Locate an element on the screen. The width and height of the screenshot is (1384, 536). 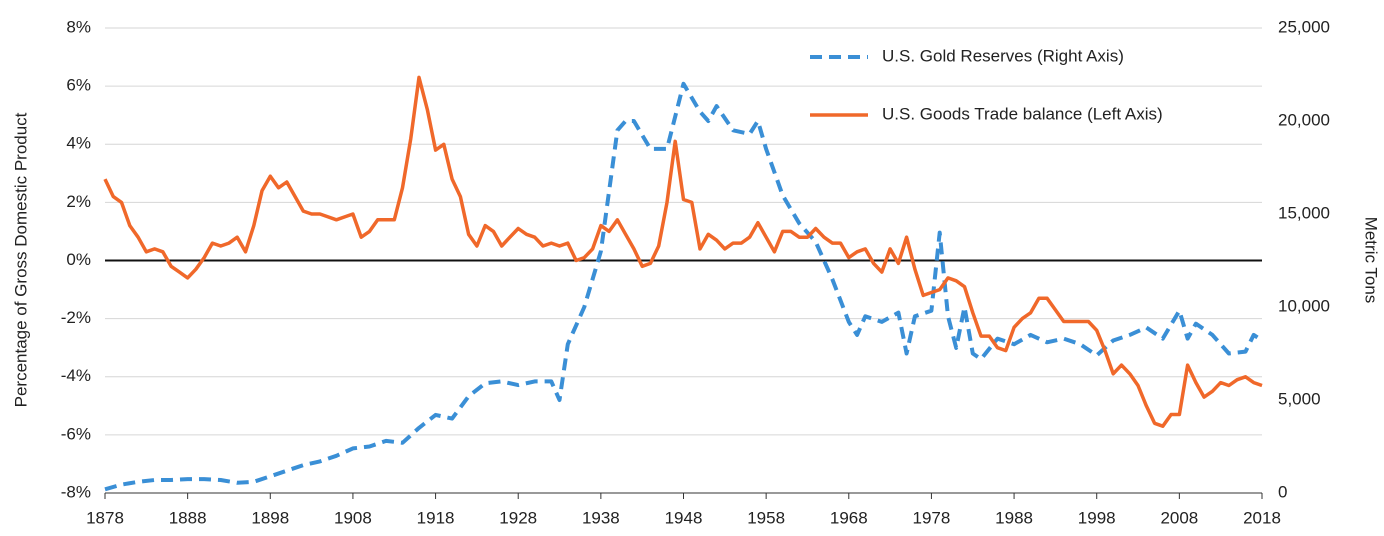
x-tick-label: 1978 is located at coordinates (932, 517).